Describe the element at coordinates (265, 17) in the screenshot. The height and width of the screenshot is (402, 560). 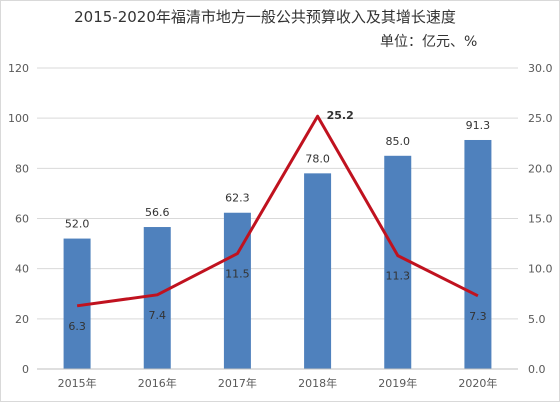
I see `chart-title: 2015-2020年福清市地方一般公共预算收入及其增长速度` at that location.